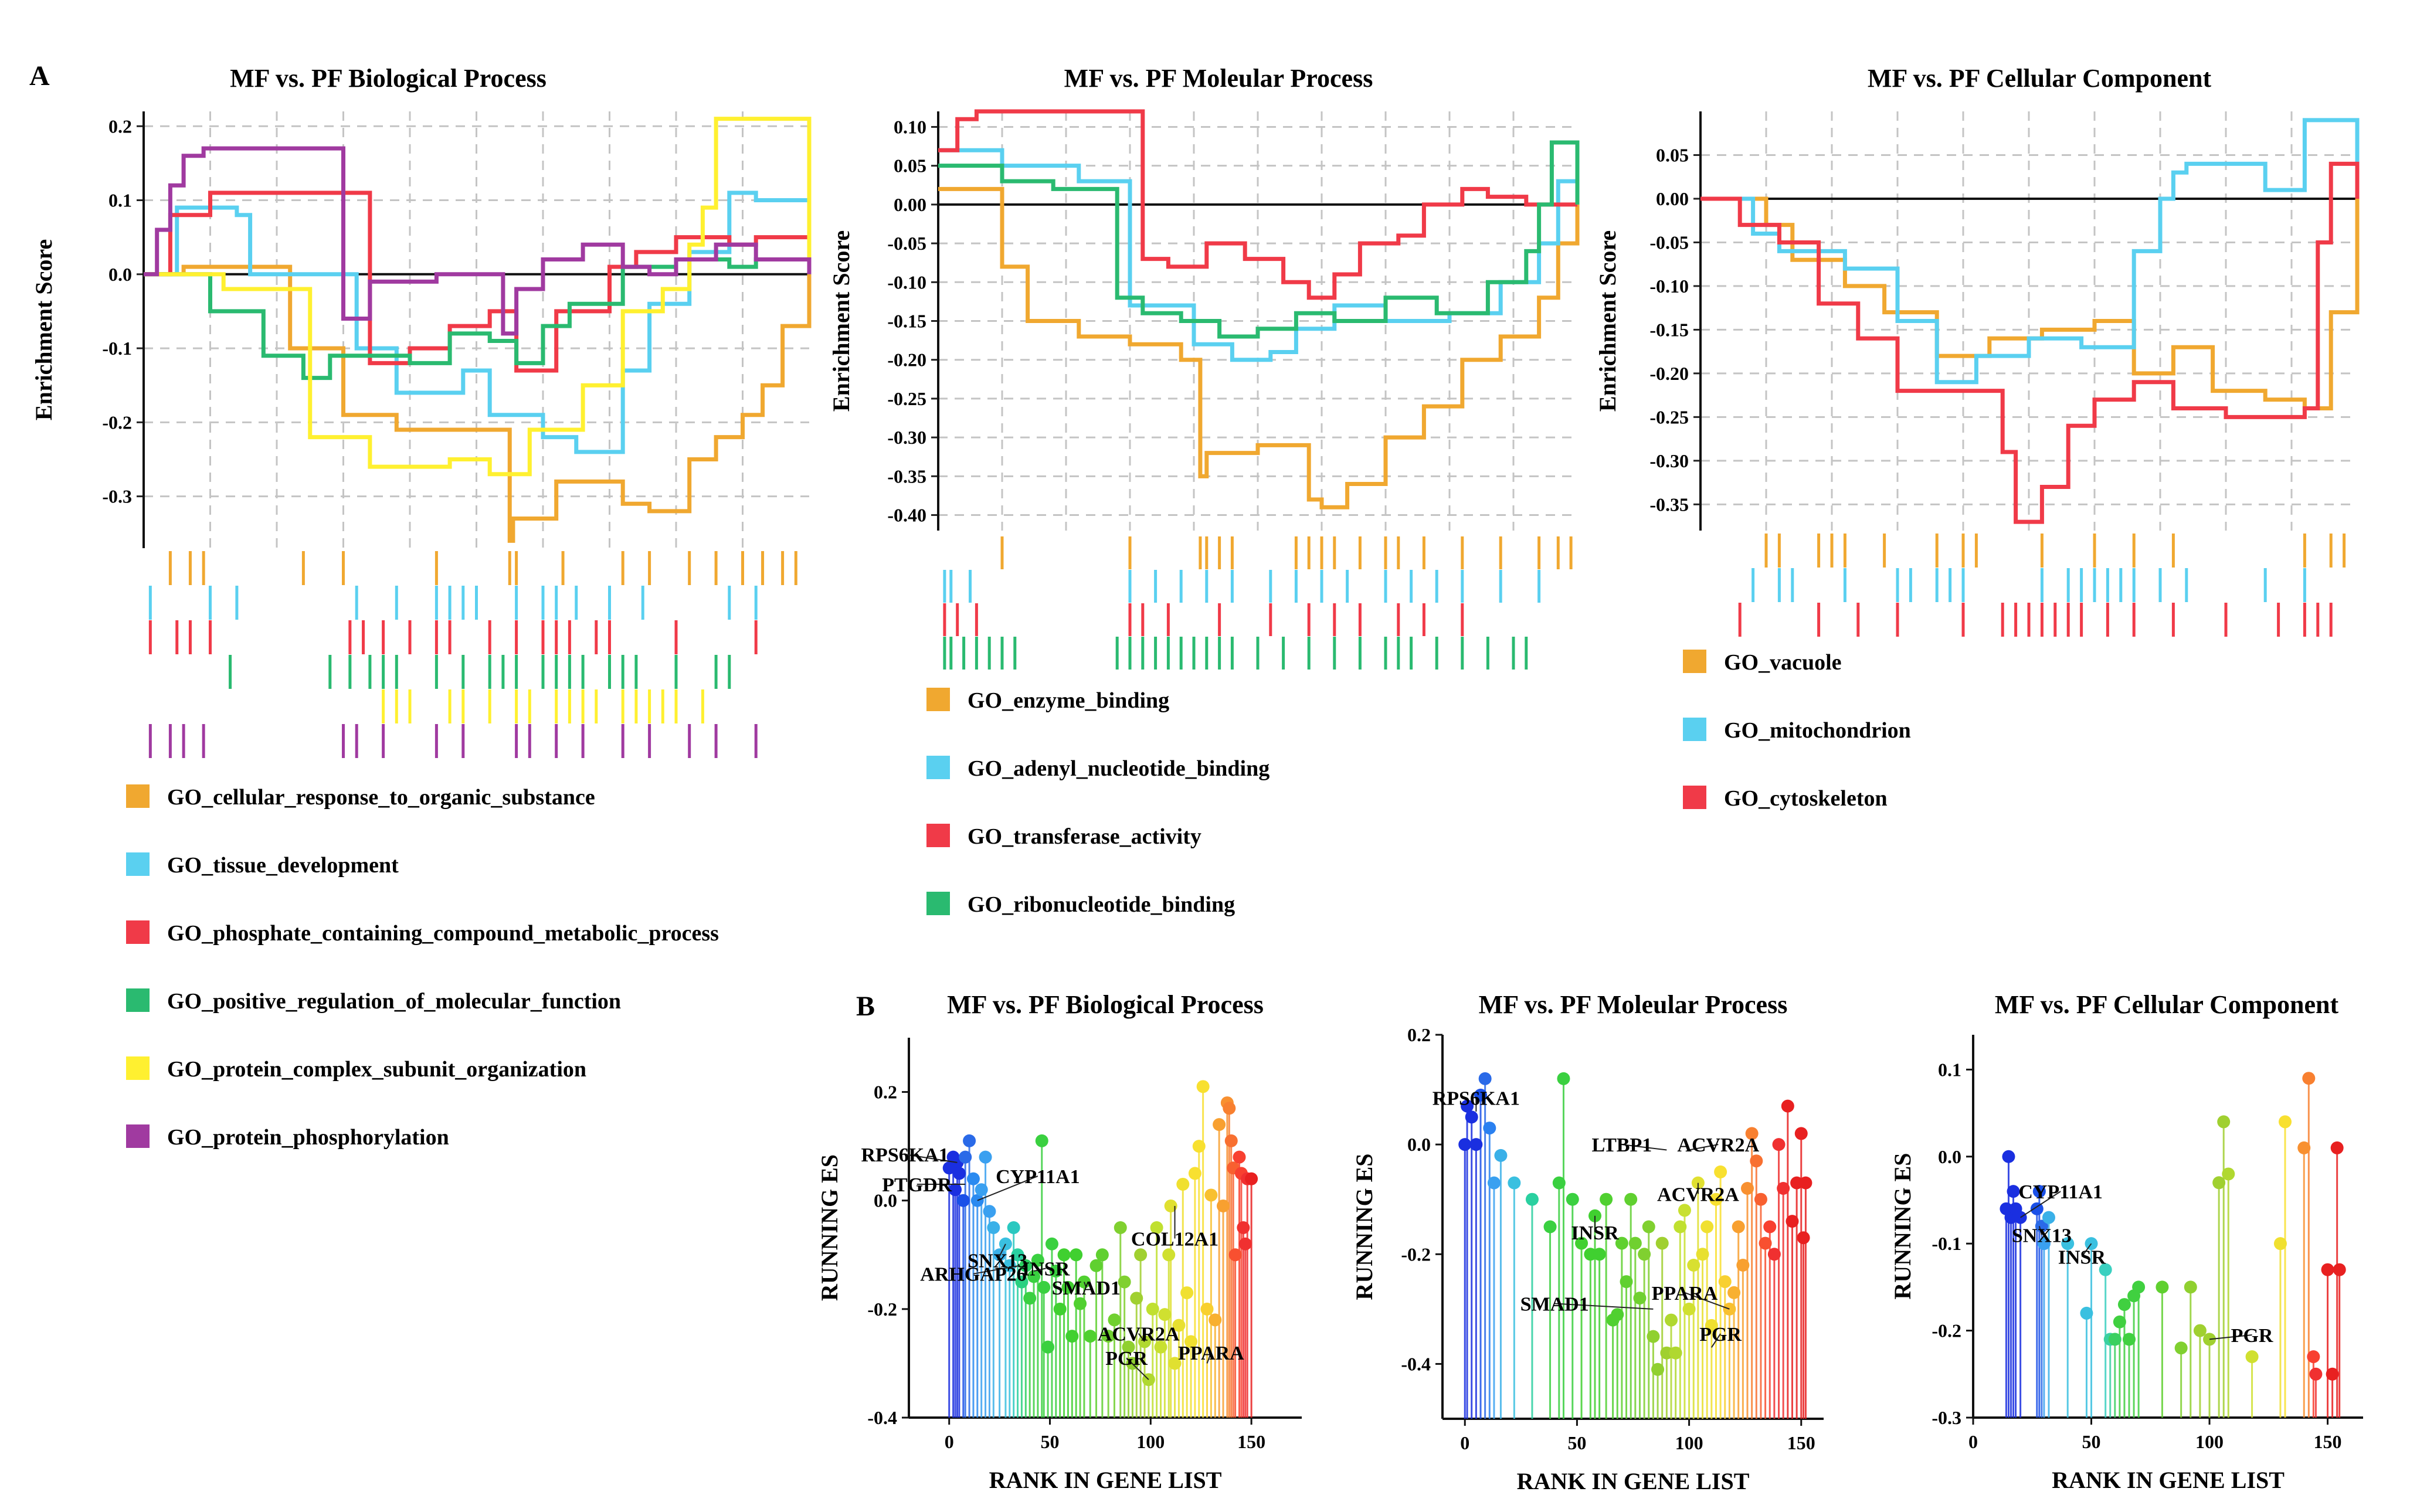 The height and width of the screenshot is (1512, 2410). Describe the element at coordinates (865, 1006) in the screenshot. I see `panel-letter-b: B` at that location.